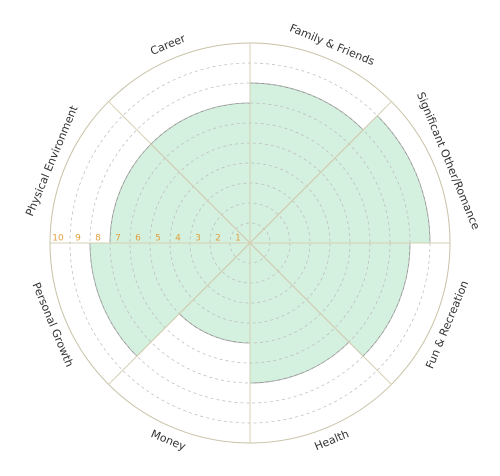 The width and height of the screenshot is (500, 476). I want to click on r-tick-label: 8, so click(98, 239).